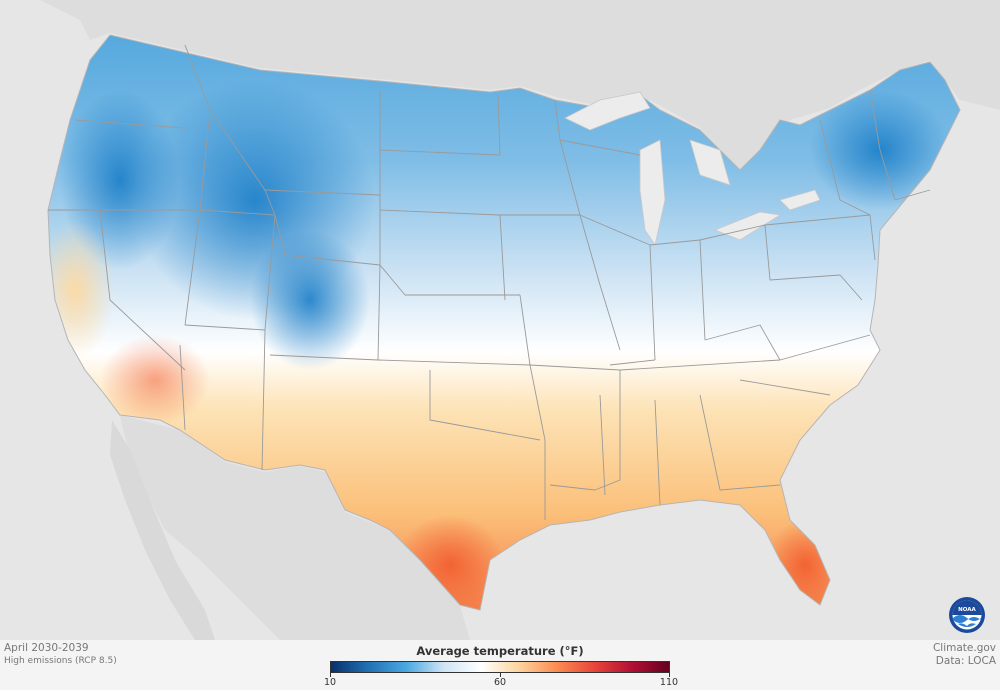  I want to click on site-credit: Climate.gov, so click(964, 648).